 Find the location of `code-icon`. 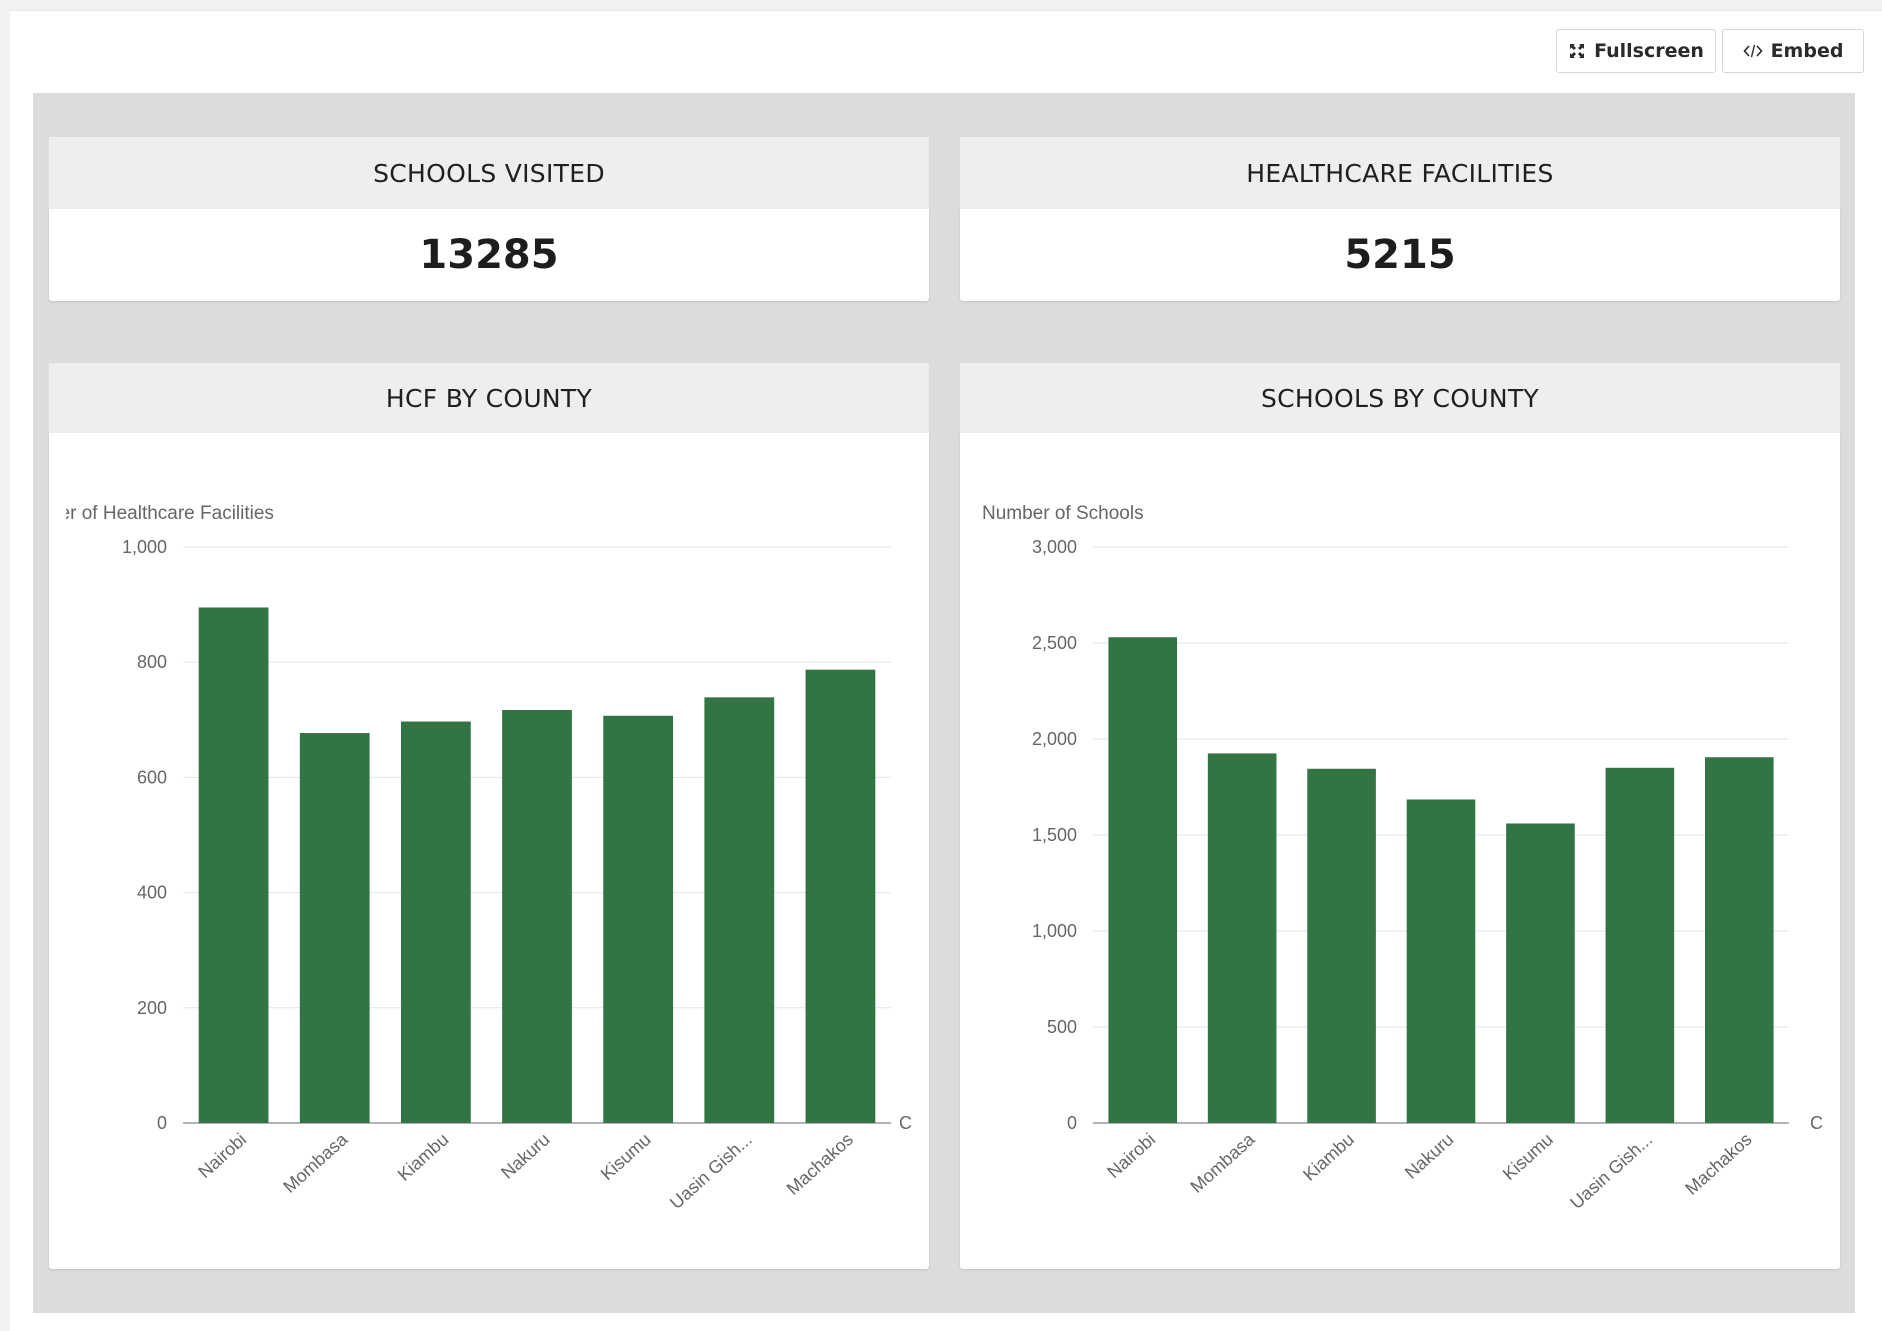

code-icon is located at coordinates (1752, 51).